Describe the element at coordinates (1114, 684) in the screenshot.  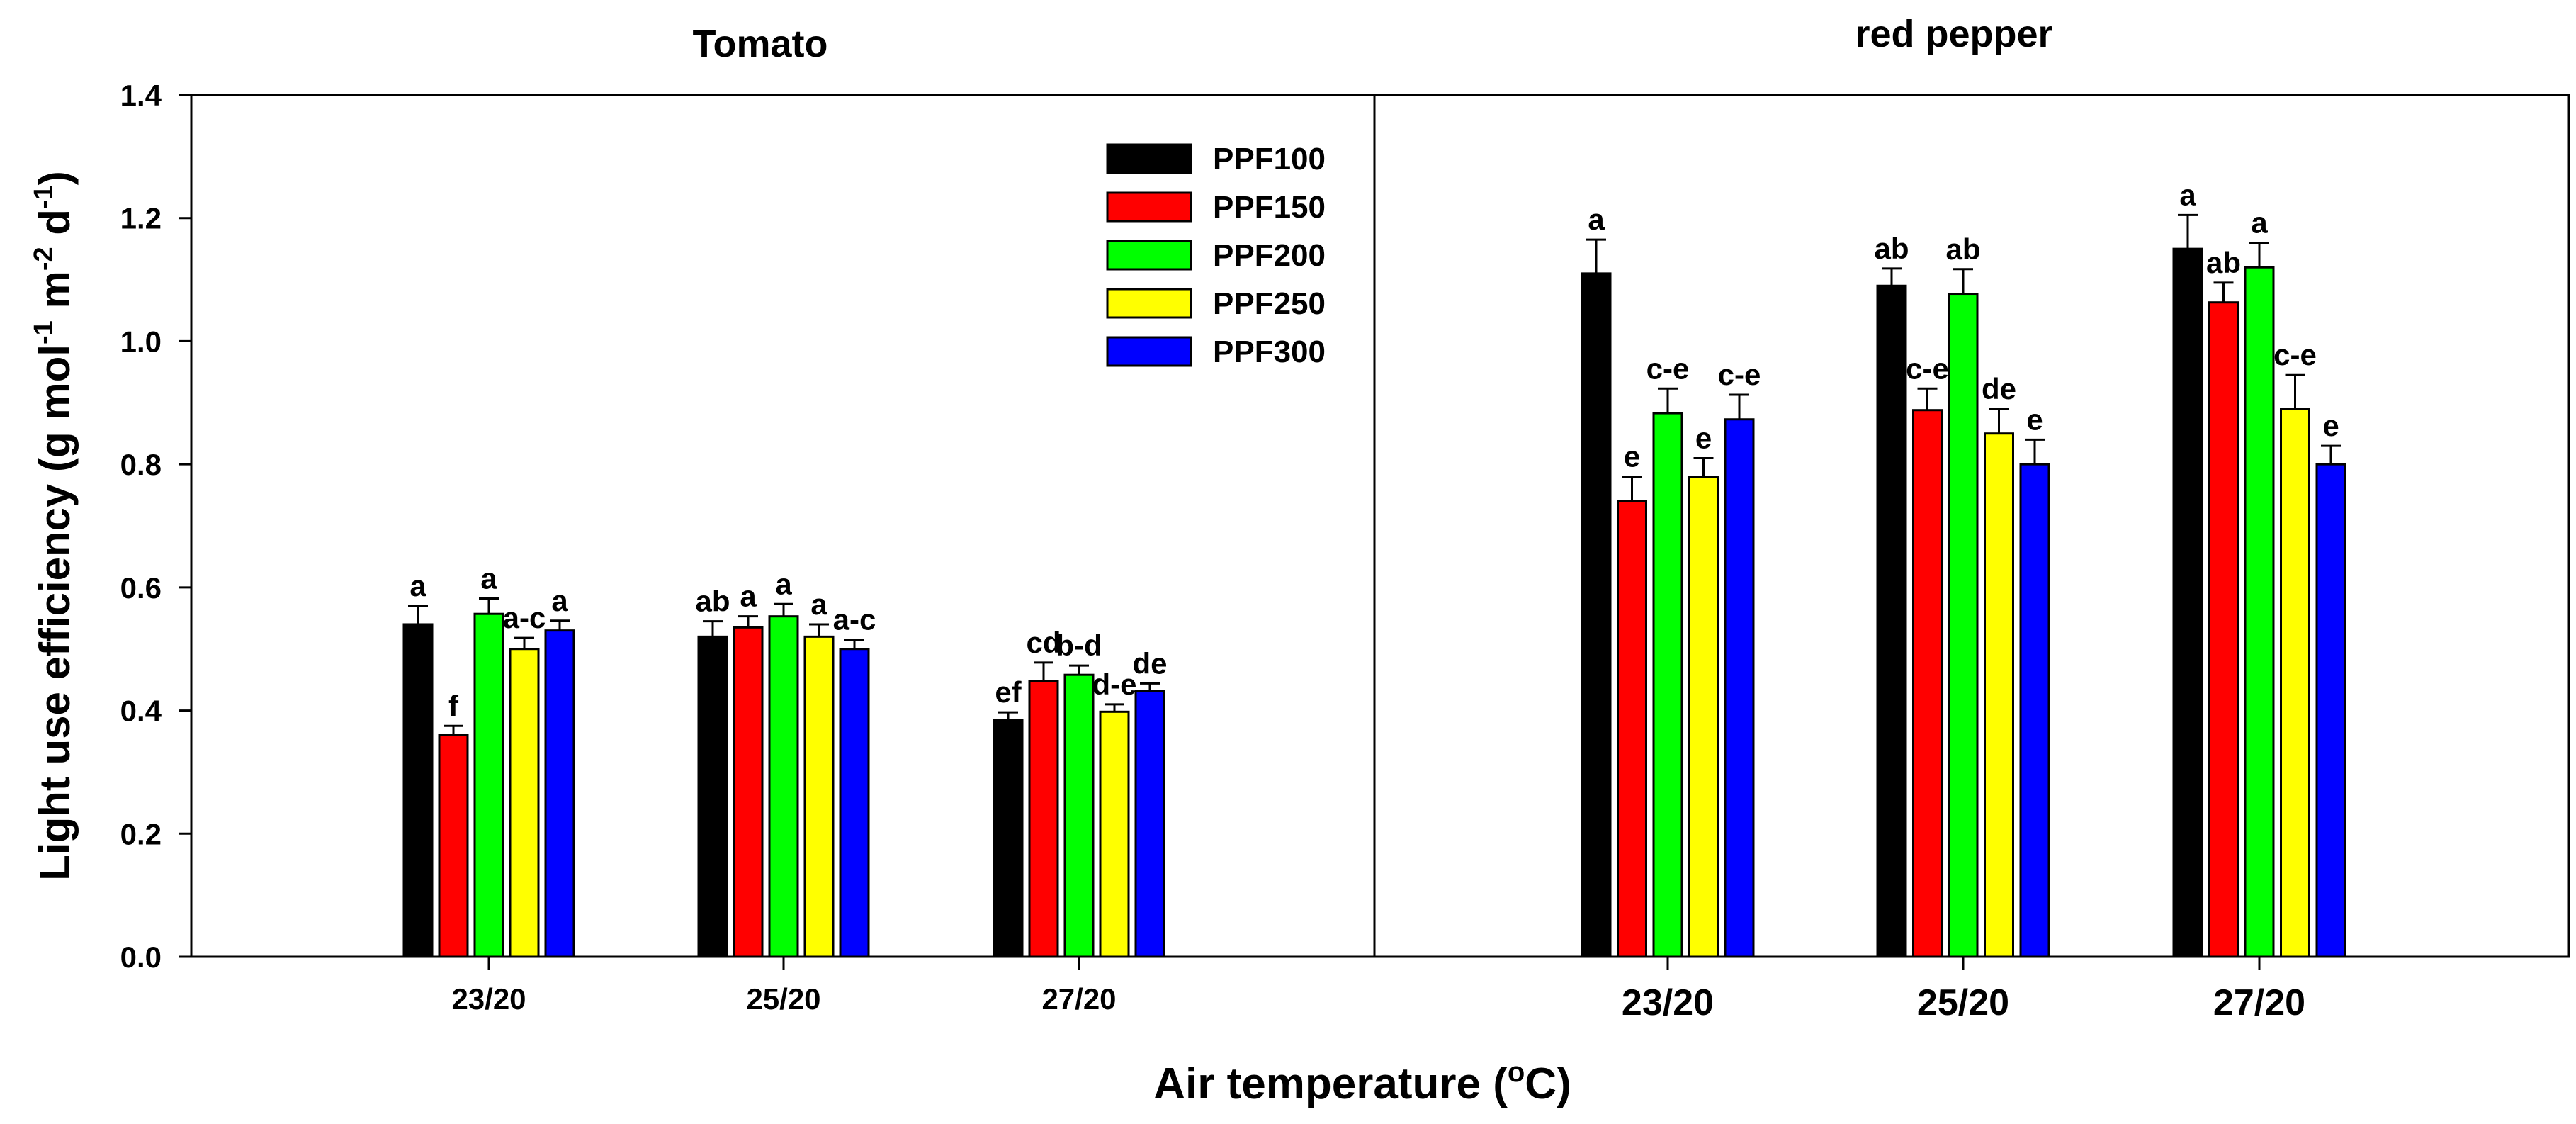
I see `significance-label: d-e` at that location.